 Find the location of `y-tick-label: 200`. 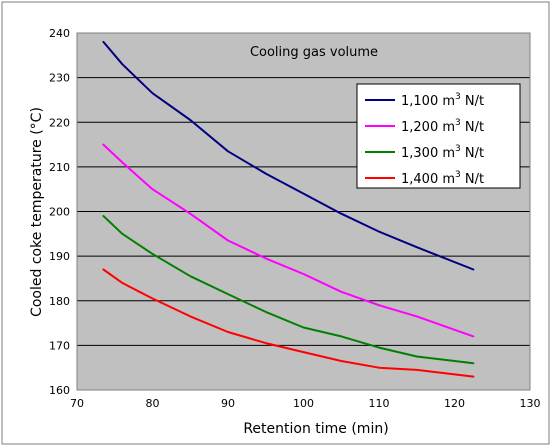

y-tick-label: 200 is located at coordinates (59, 212).